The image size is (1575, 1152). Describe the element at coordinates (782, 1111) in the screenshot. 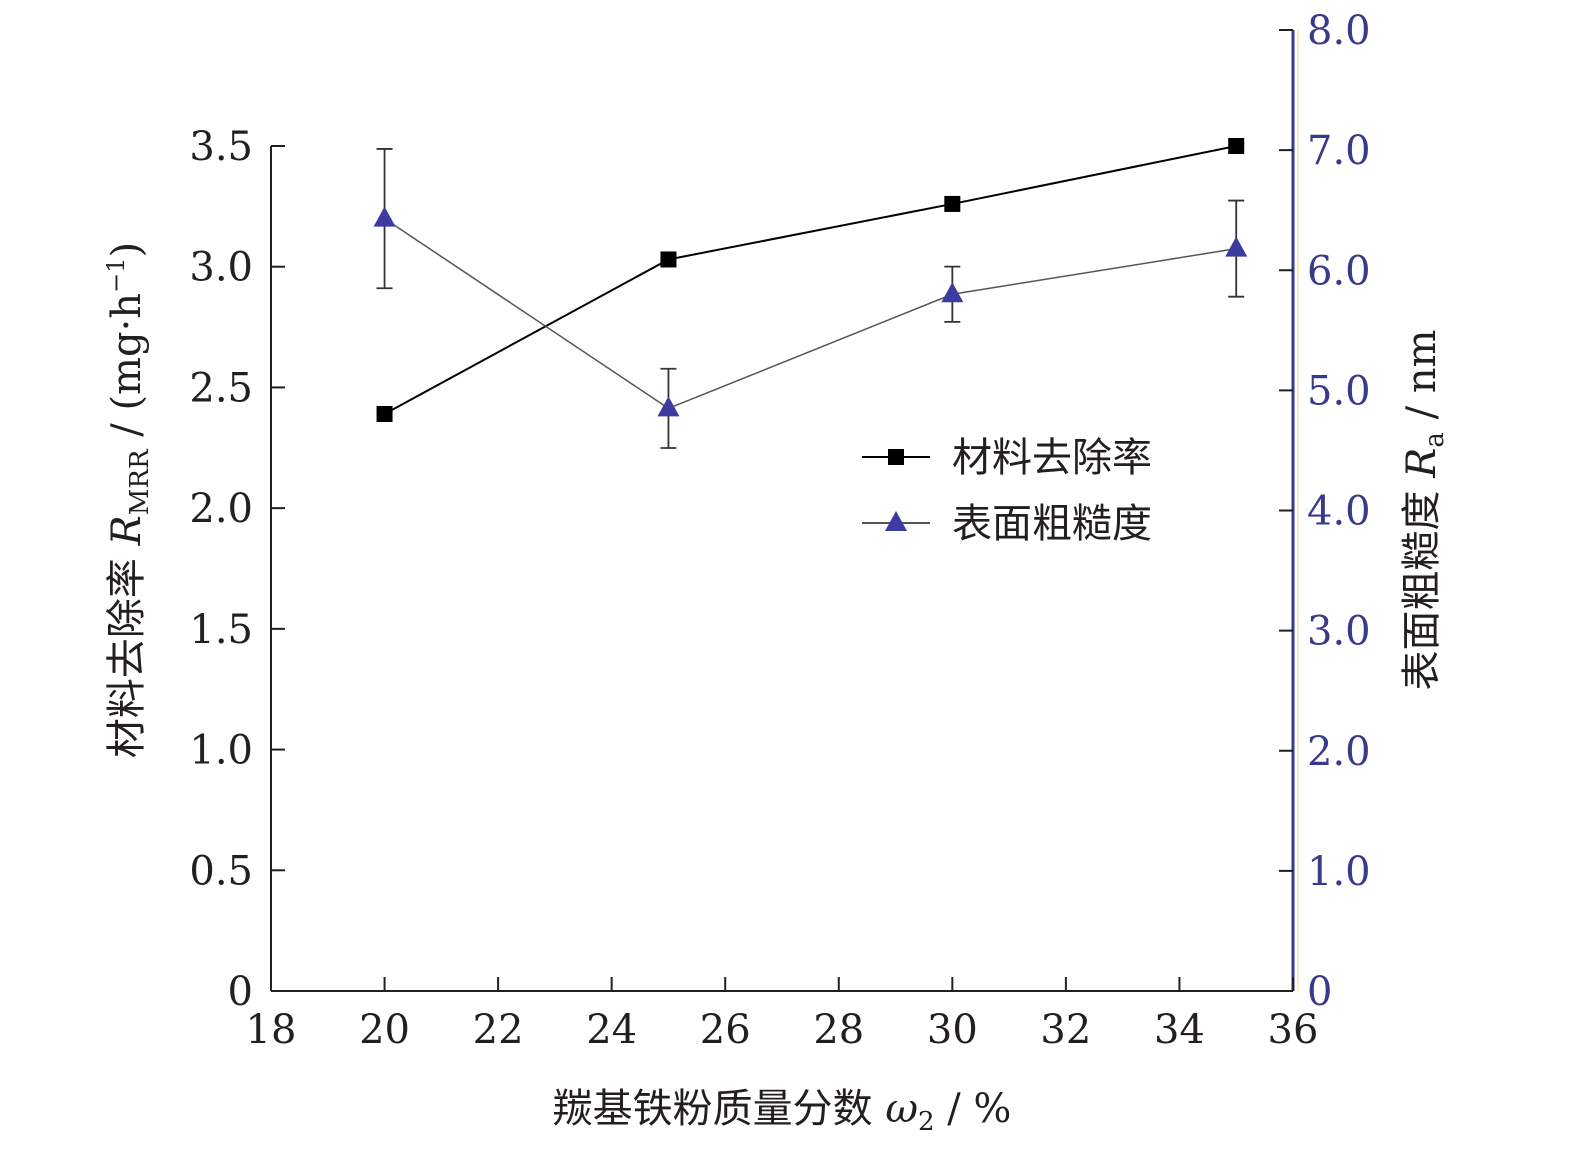

I see `x-axis-title: 羰基铁粉质量分数 ω2 / %` at that location.